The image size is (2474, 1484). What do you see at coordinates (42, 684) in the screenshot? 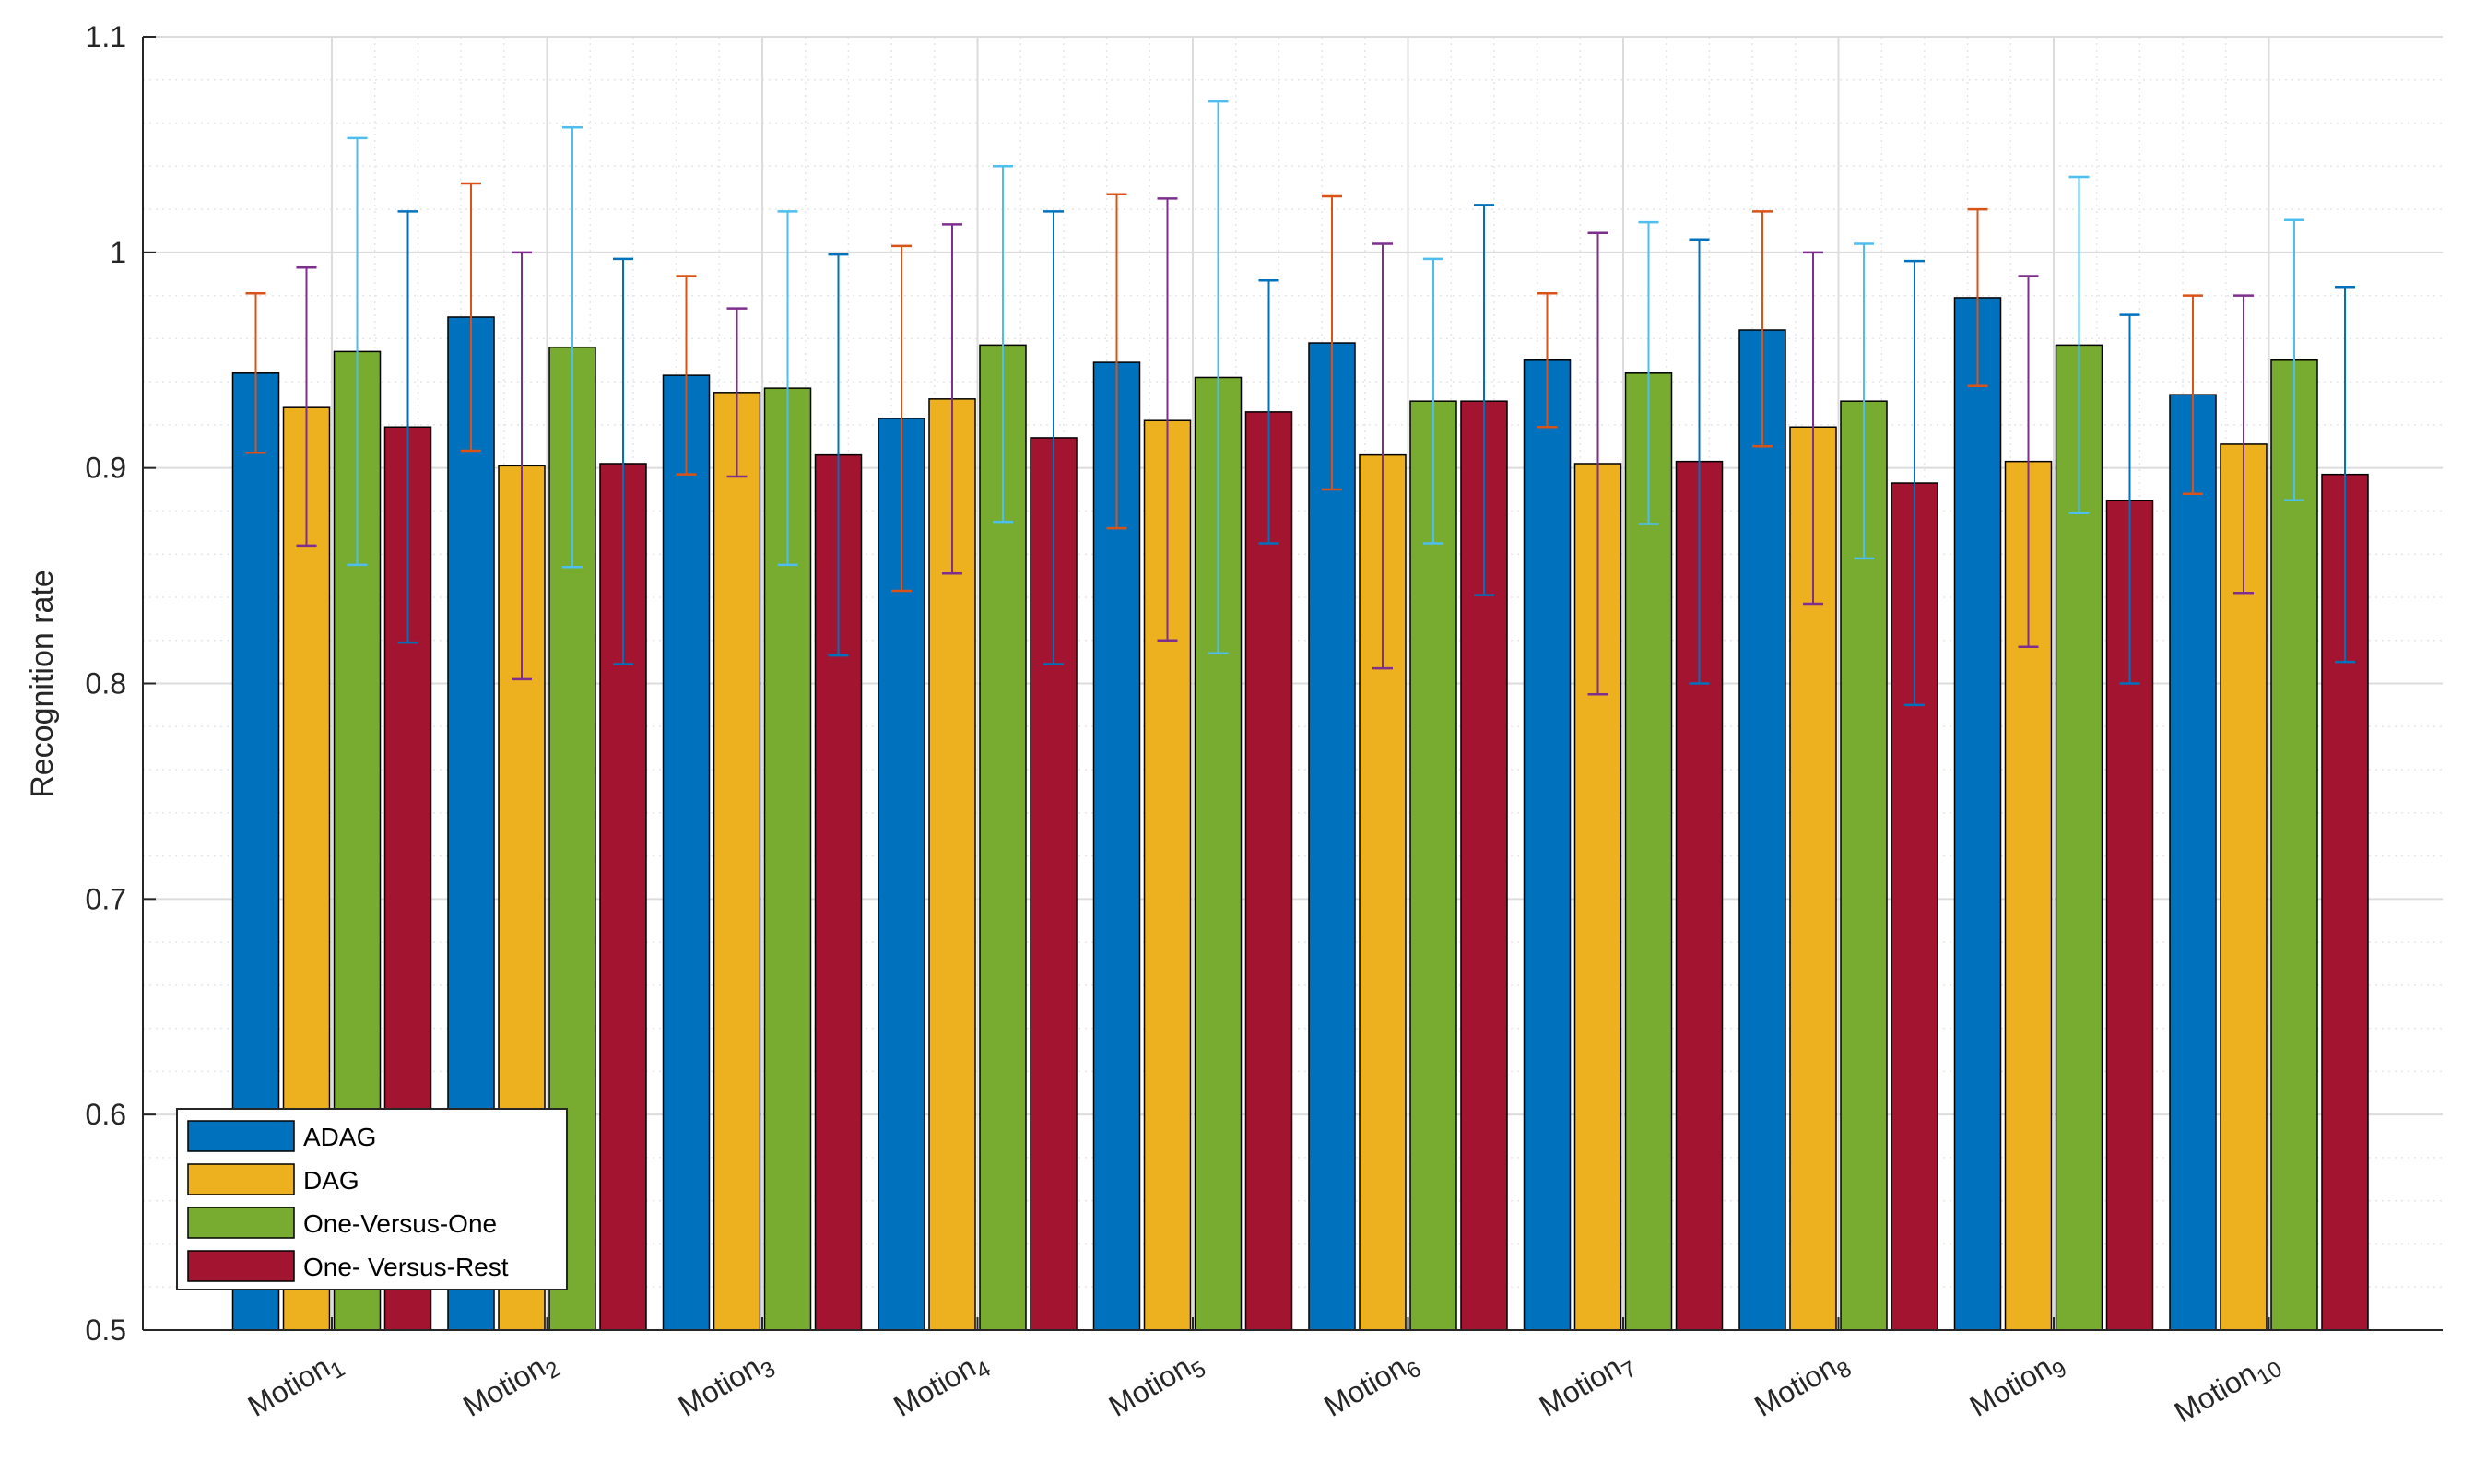
I see `y-axis-label: Recognition rate` at bounding box center [42, 684].